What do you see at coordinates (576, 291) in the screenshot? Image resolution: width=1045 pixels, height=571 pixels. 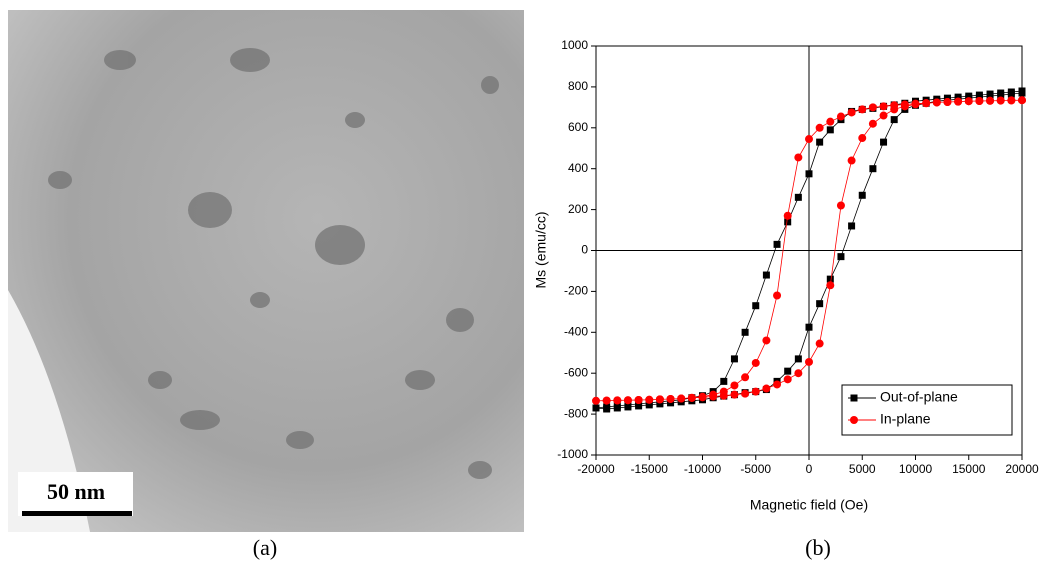 I see `y-tick-label: -200` at bounding box center [576, 291].